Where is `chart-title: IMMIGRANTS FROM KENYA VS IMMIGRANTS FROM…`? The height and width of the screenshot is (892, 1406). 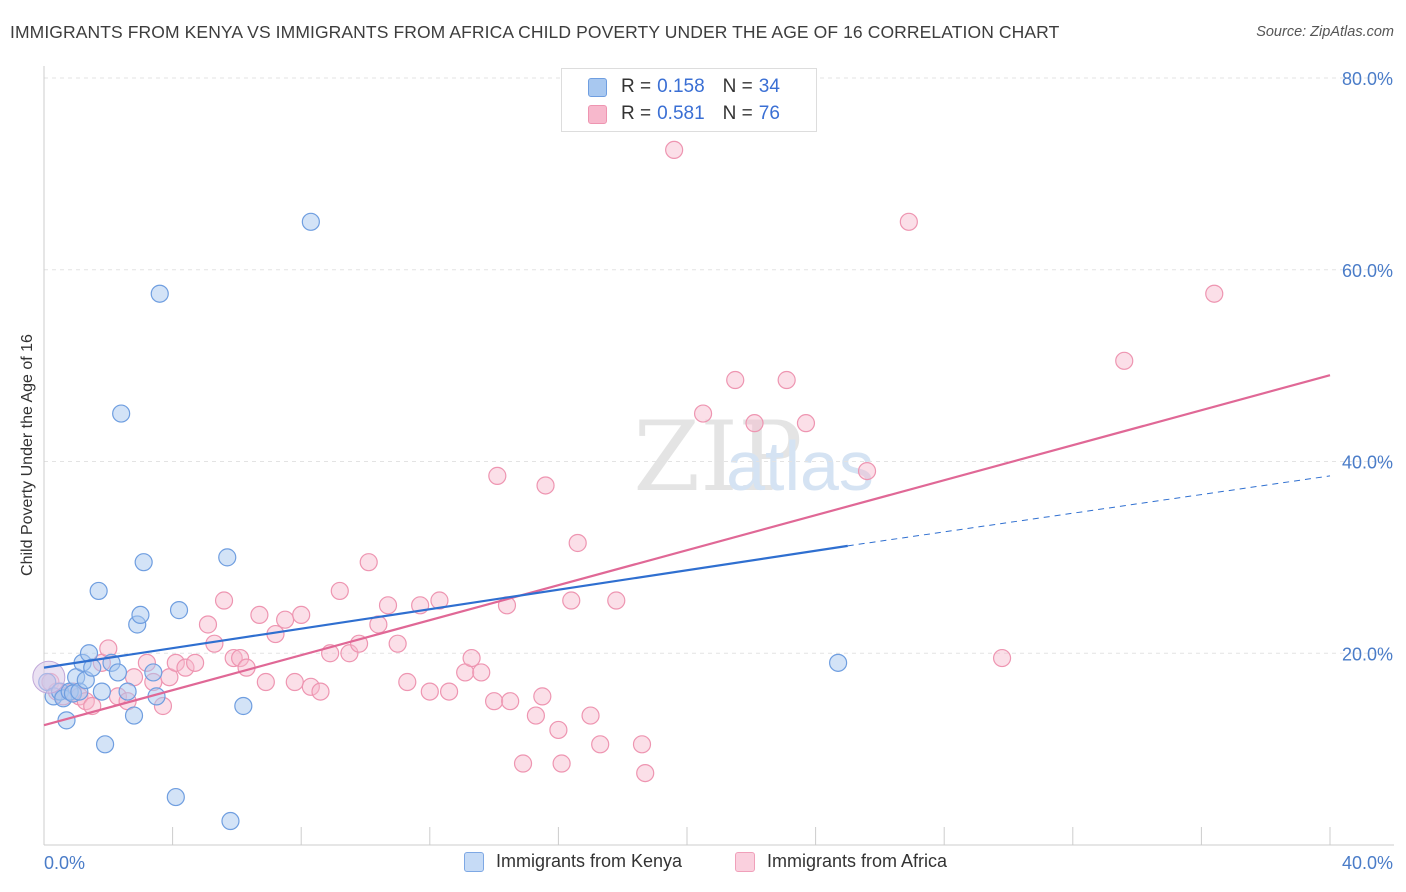 chart-title: IMMIGRANTS FROM KENYA VS IMMIGRANTS FROM… is located at coordinates (535, 32).